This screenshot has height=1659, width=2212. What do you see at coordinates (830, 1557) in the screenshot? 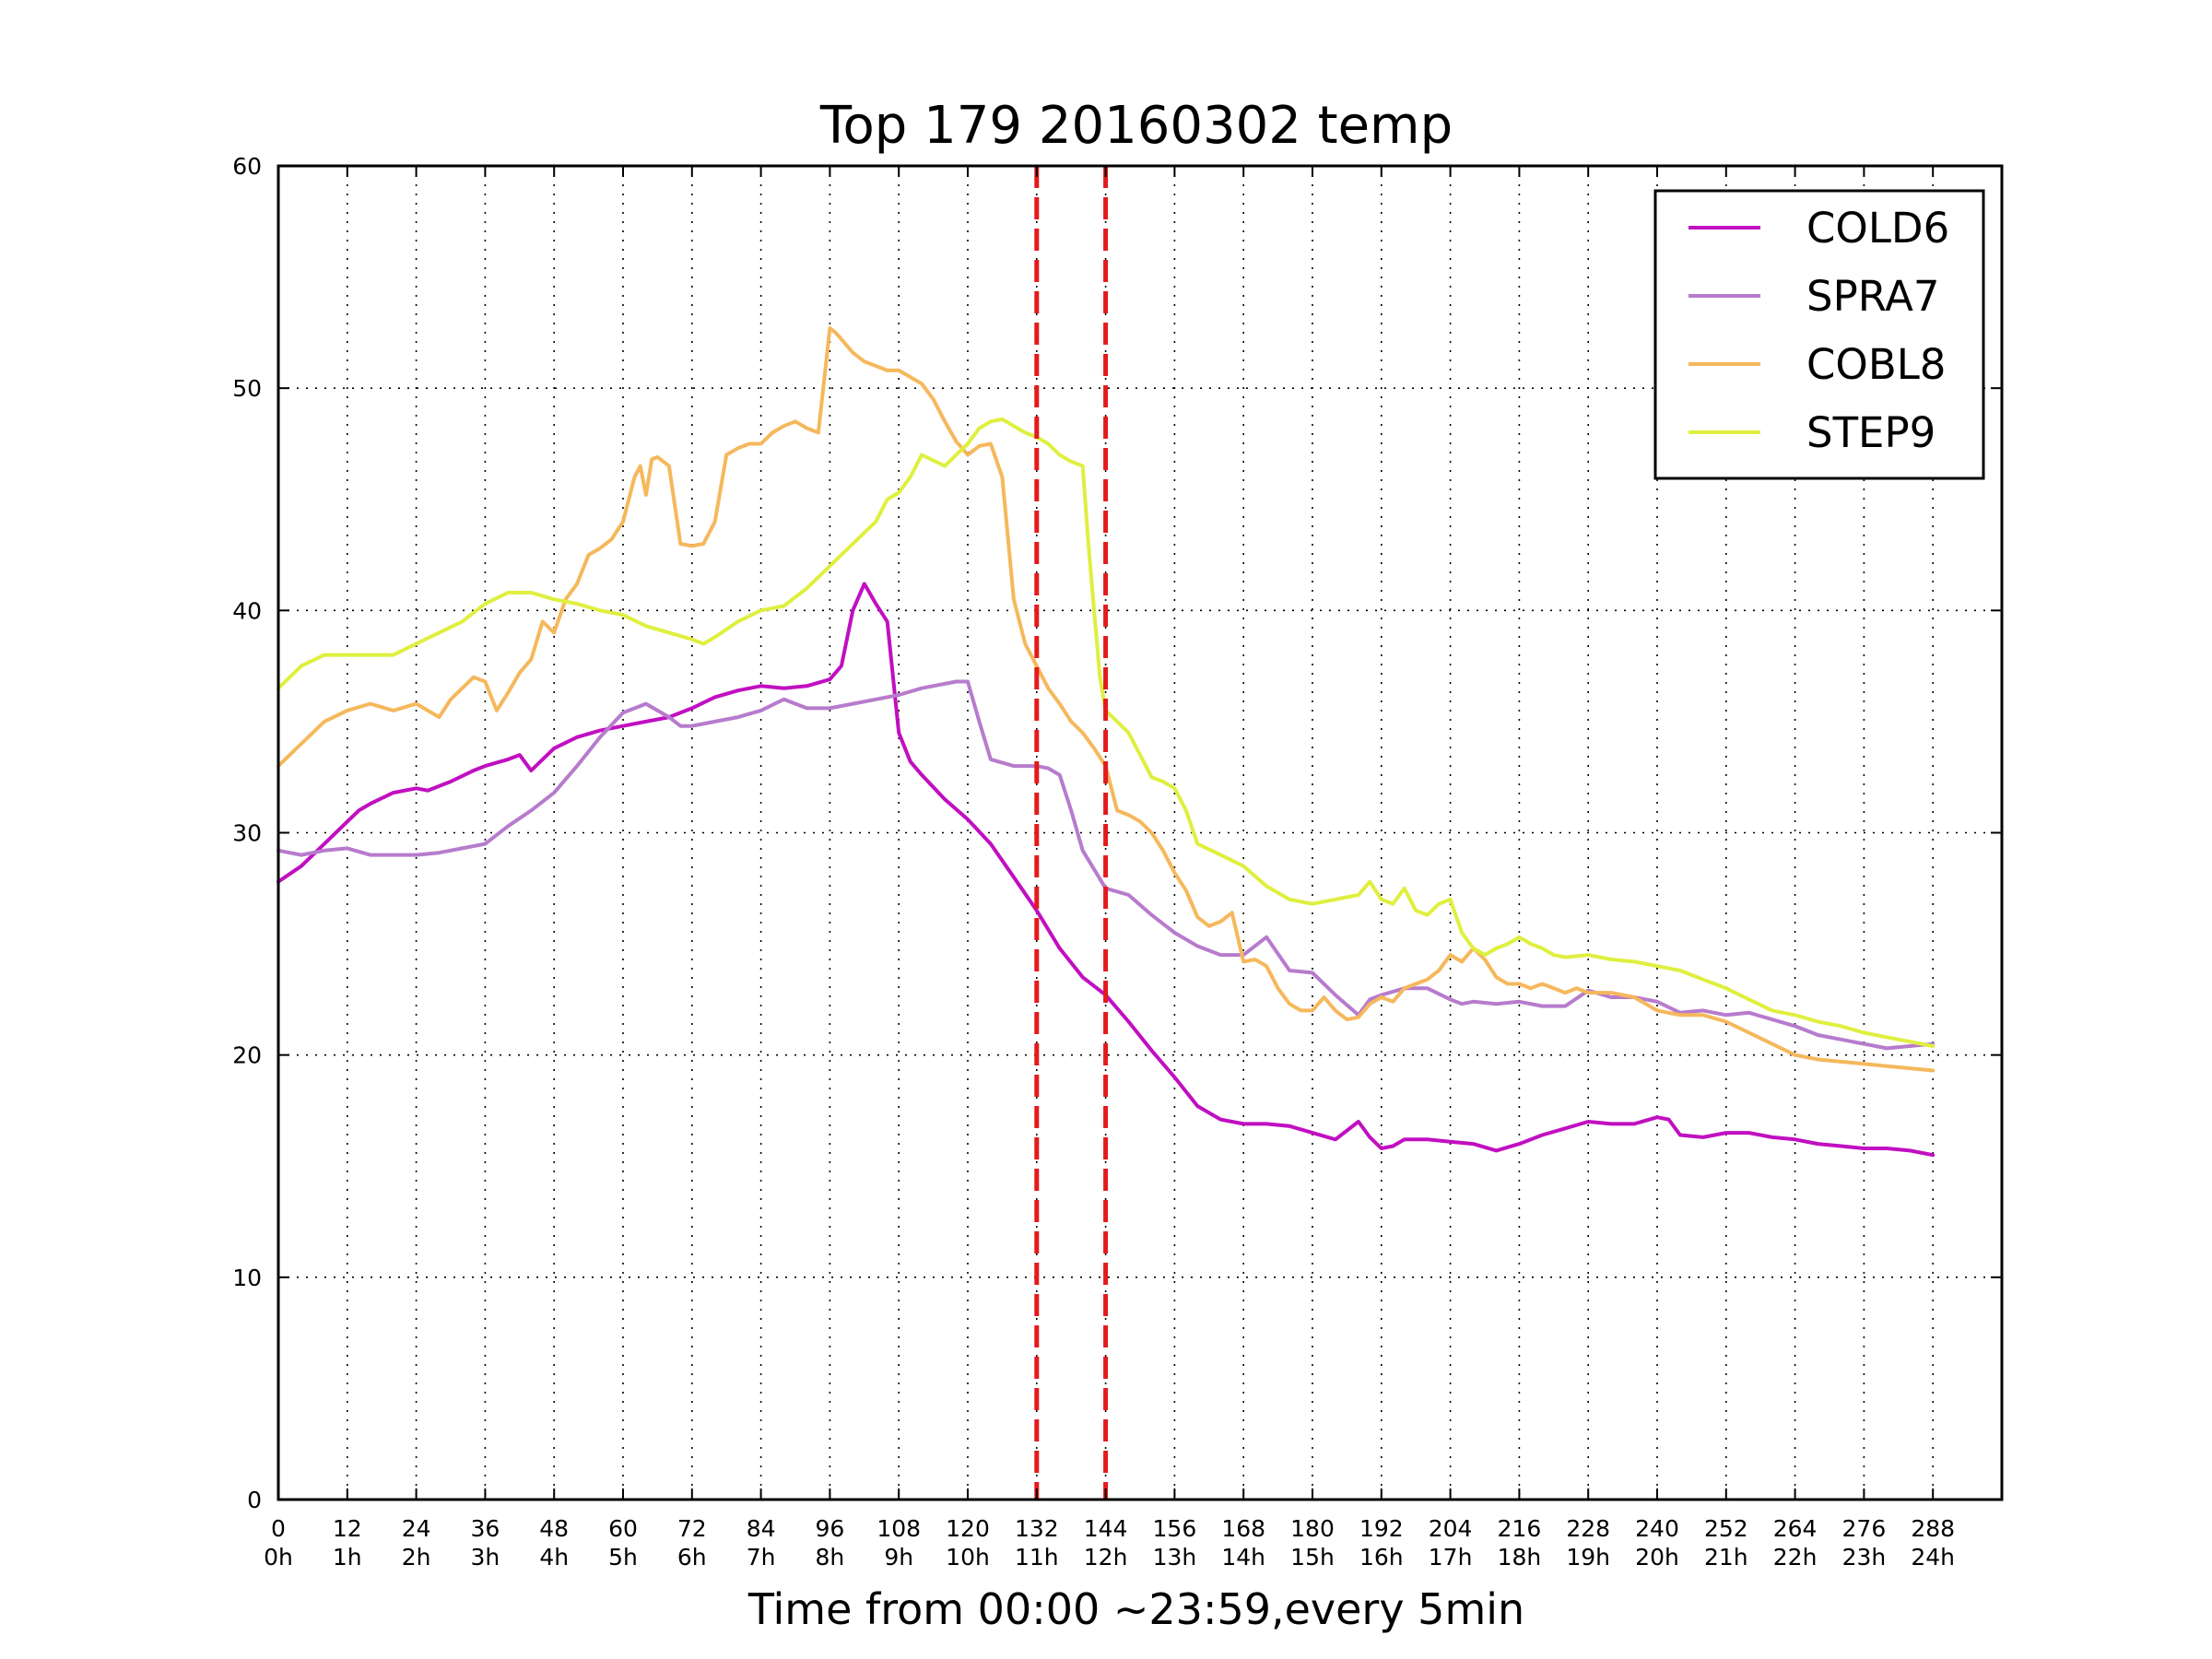
I see `x-tick-label-hour: 8h` at bounding box center [830, 1557].